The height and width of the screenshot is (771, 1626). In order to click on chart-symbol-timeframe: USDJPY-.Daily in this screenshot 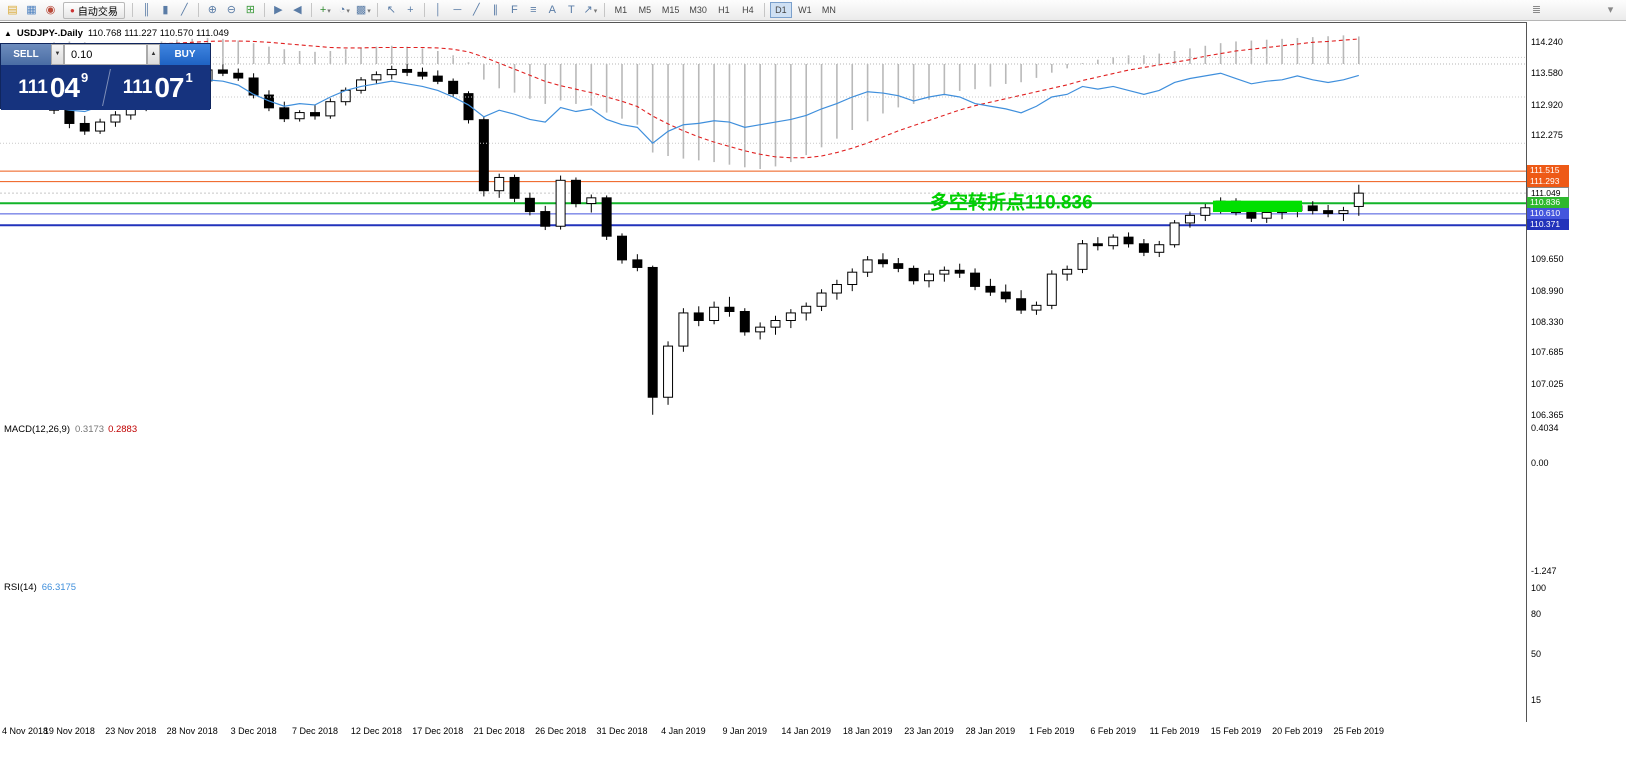, I will do `click(49, 33)`.